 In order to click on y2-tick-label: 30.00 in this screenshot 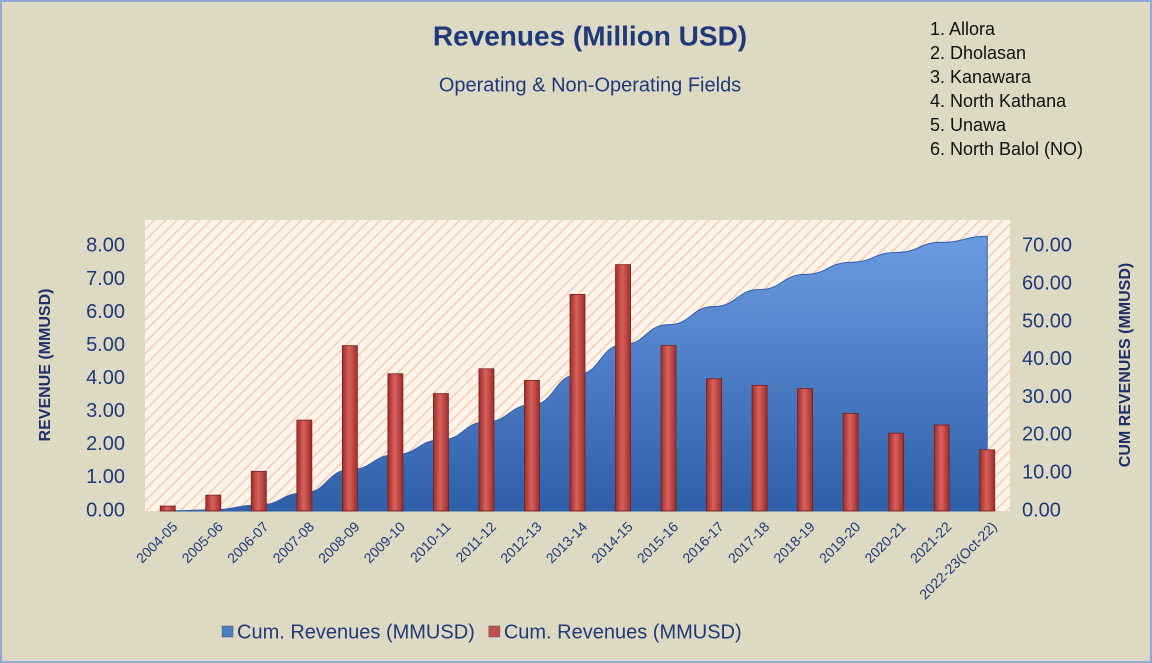, I will do `click(1047, 397)`.